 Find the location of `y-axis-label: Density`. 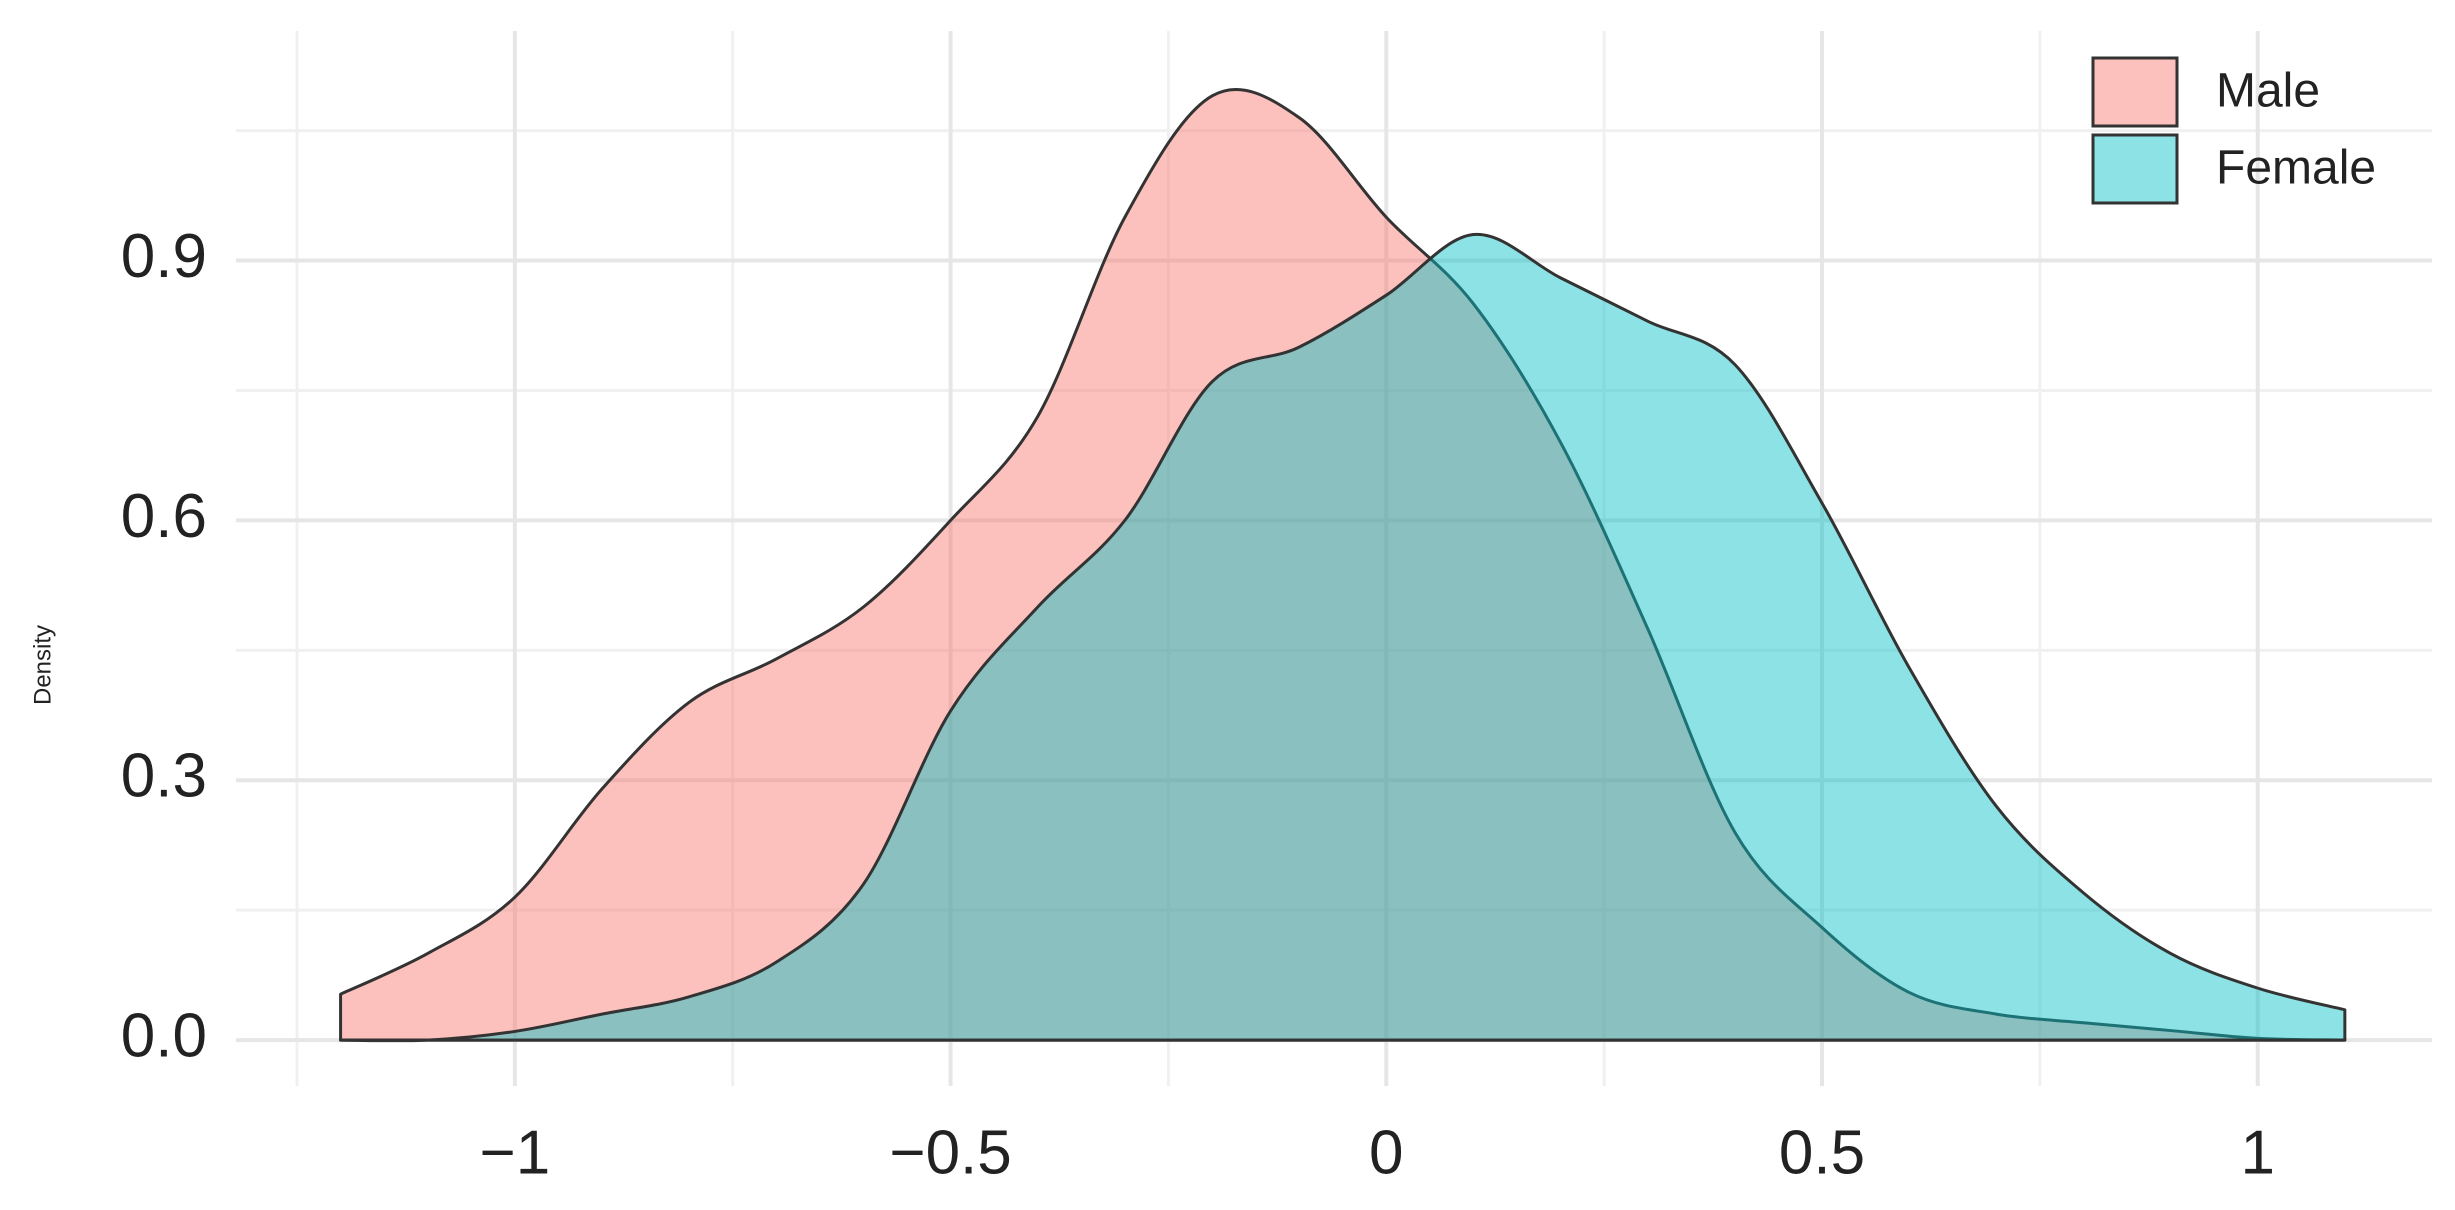

y-axis-label: Density is located at coordinates (42, 665).